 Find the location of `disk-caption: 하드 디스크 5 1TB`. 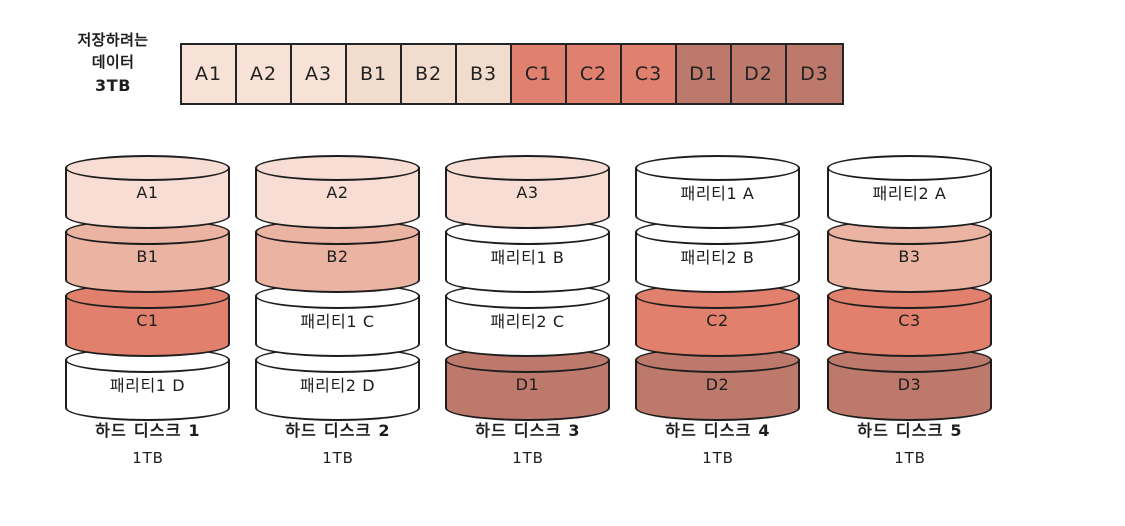

disk-caption: 하드 디스크 5 1TB is located at coordinates (910, 444).